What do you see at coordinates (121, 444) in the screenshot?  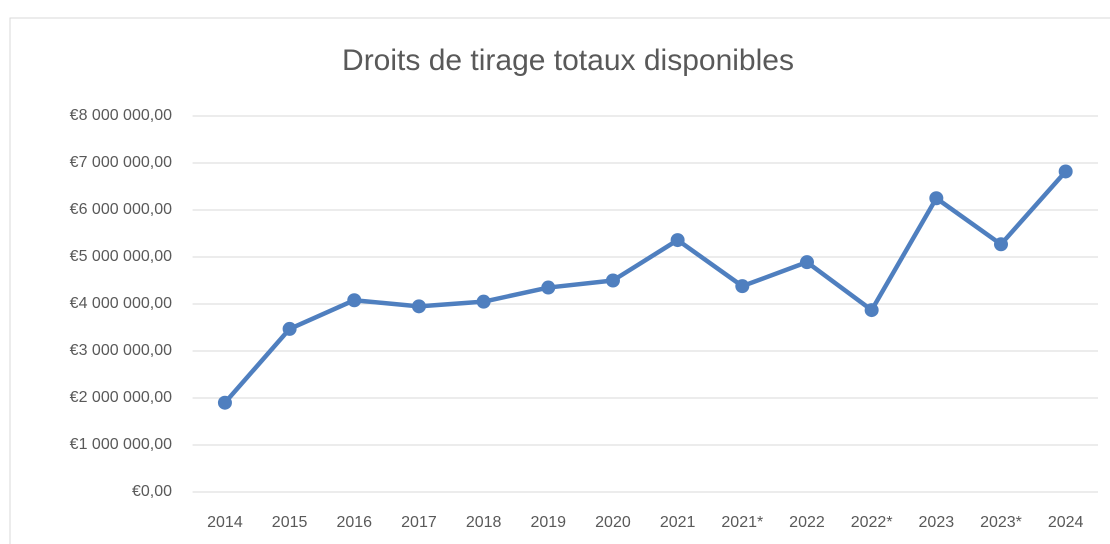 I see `y-tick-label: €1 000 000,00` at bounding box center [121, 444].